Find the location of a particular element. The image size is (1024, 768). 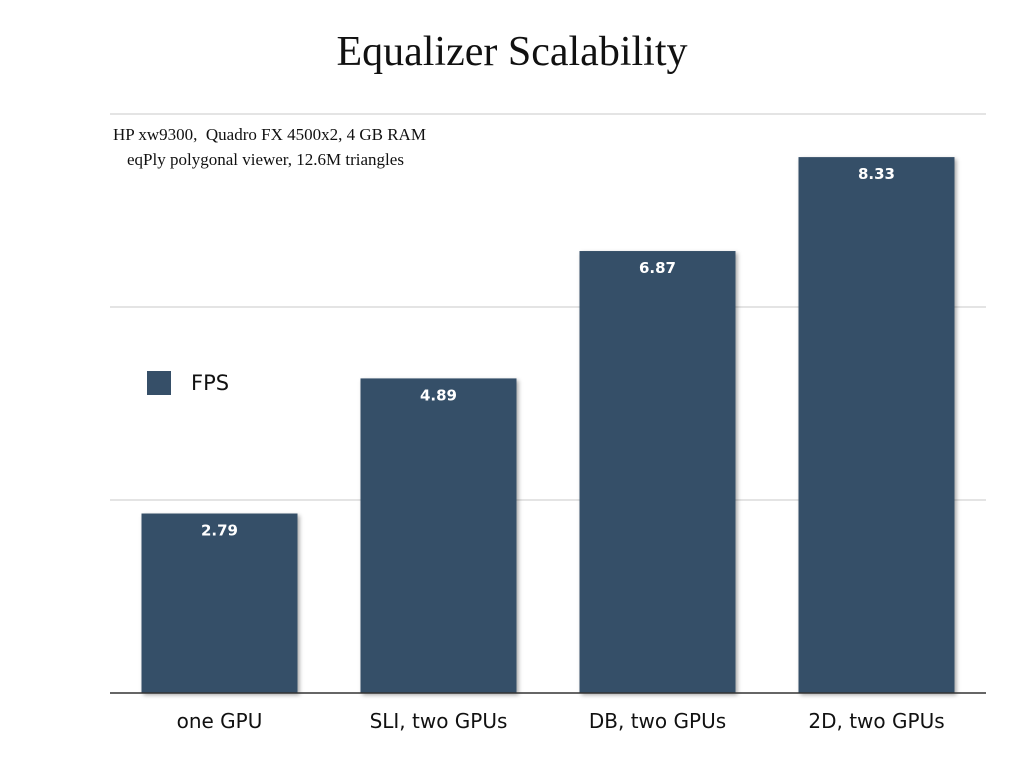

bar-value-label-1: 4.89 is located at coordinates (438, 395).